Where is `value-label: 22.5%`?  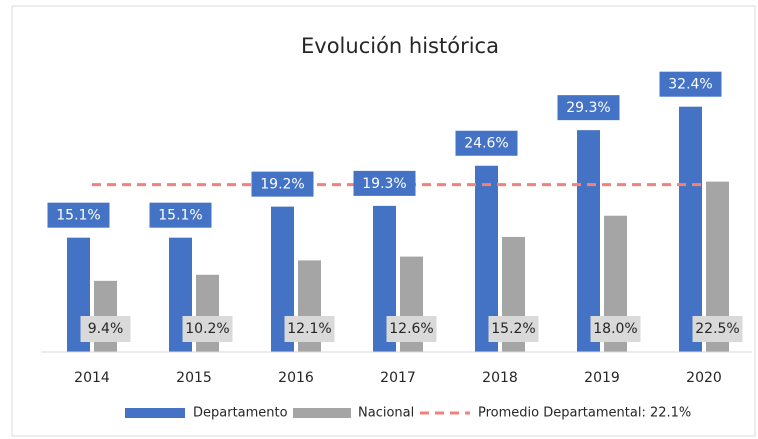 value-label: 22.5% is located at coordinates (717, 329).